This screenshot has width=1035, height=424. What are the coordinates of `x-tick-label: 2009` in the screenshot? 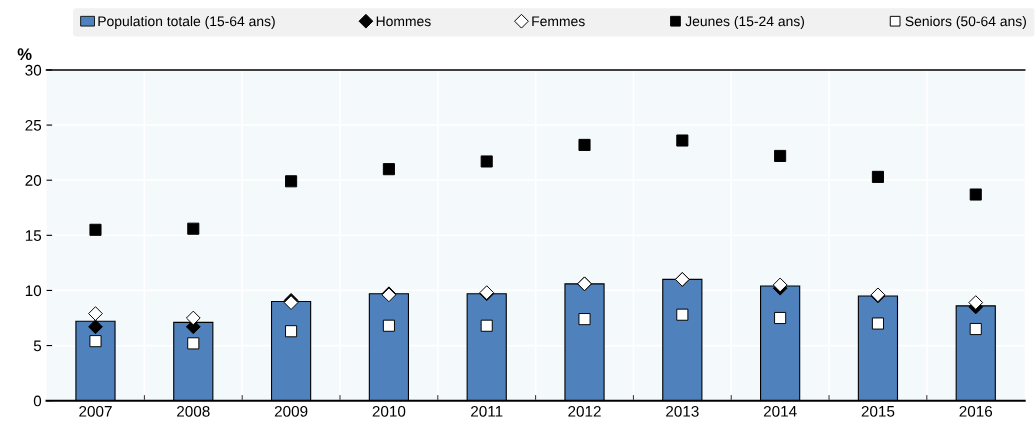 It's located at (291, 411).